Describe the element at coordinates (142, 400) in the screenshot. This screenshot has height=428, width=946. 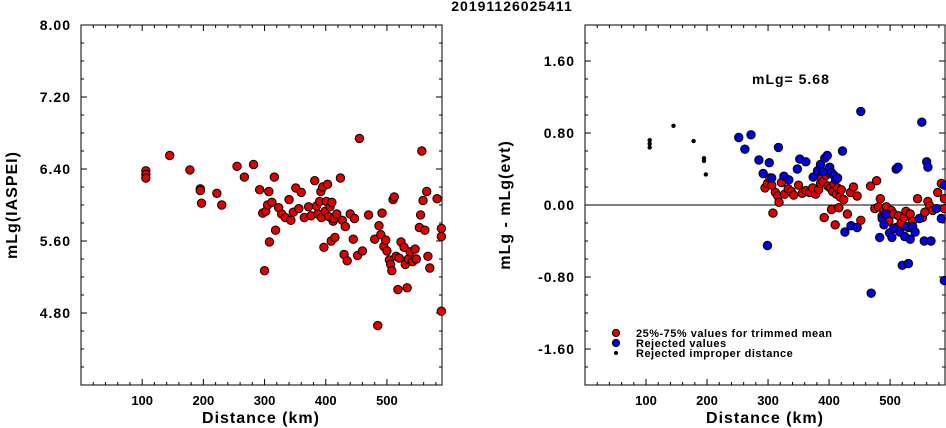
I see `x-tick-label: 100` at that location.